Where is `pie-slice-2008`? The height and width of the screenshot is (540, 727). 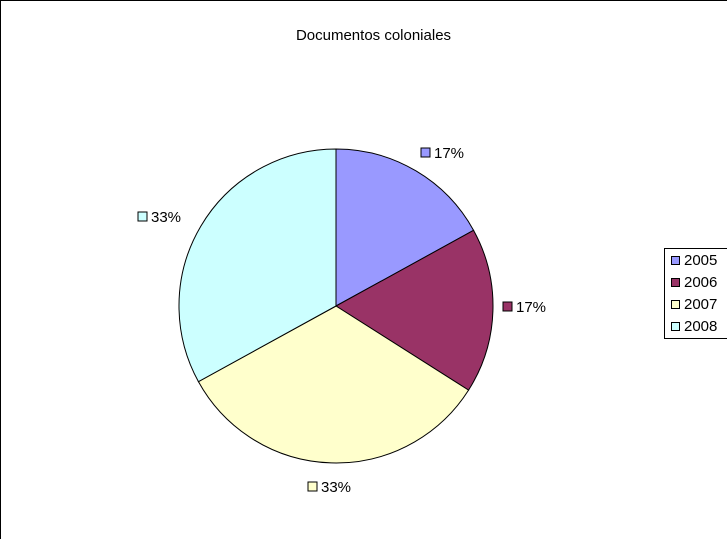 pie-slice-2008 is located at coordinates (257, 265).